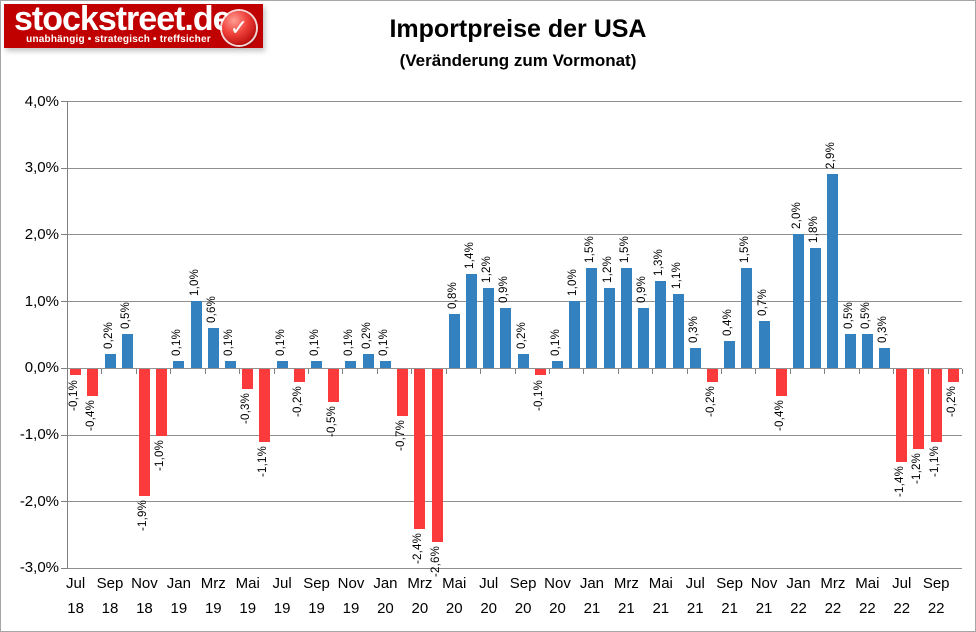 This screenshot has height=632, width=976. What do you see at coordinates (814, 229) in the screenshot?
I see `bar-value-label: 1,8%` at bounding box center [814, 229].